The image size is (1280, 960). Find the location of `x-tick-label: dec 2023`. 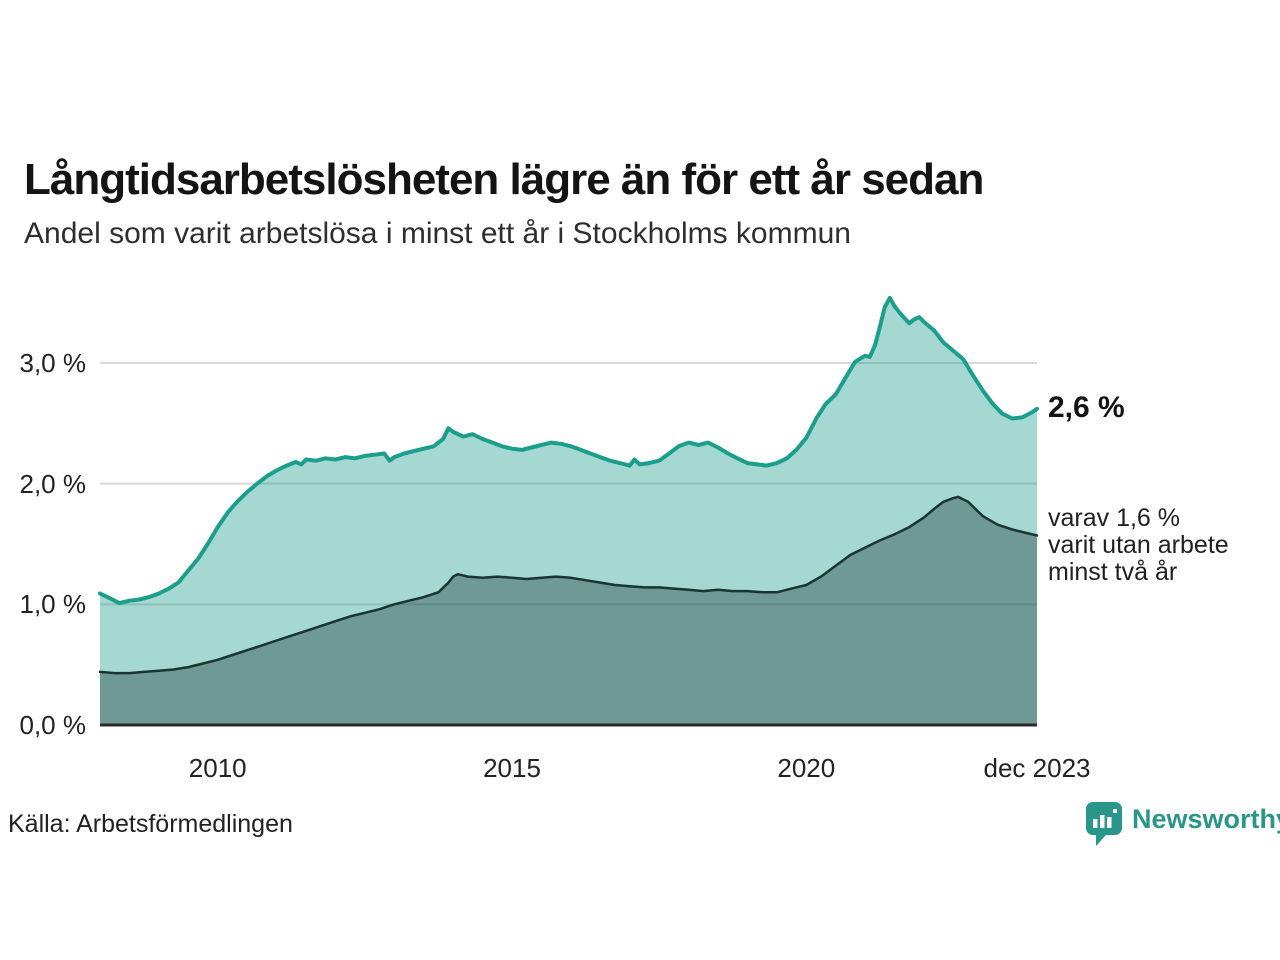

x-tick-label: dec 2023 is located at coordinates (1037, 768).